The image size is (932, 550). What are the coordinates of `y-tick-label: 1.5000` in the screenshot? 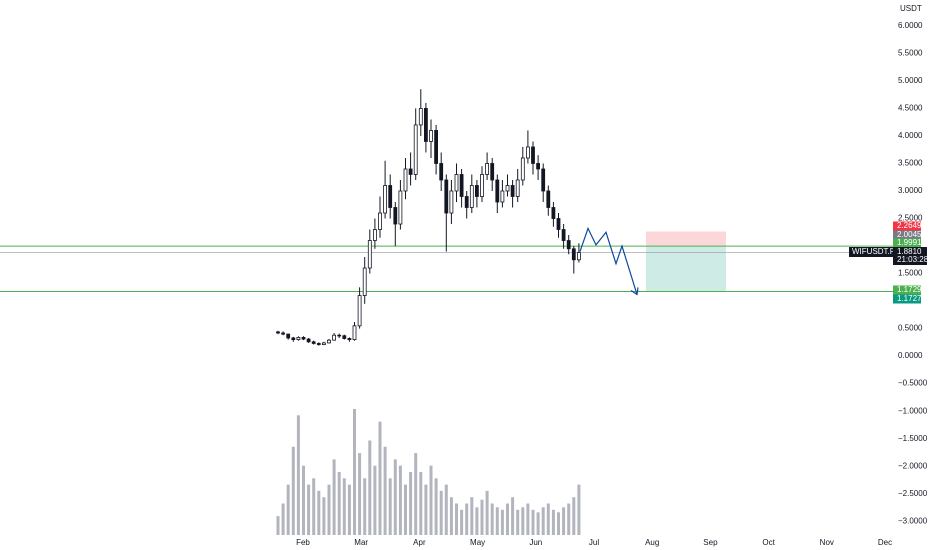 It's located at (910, 273).